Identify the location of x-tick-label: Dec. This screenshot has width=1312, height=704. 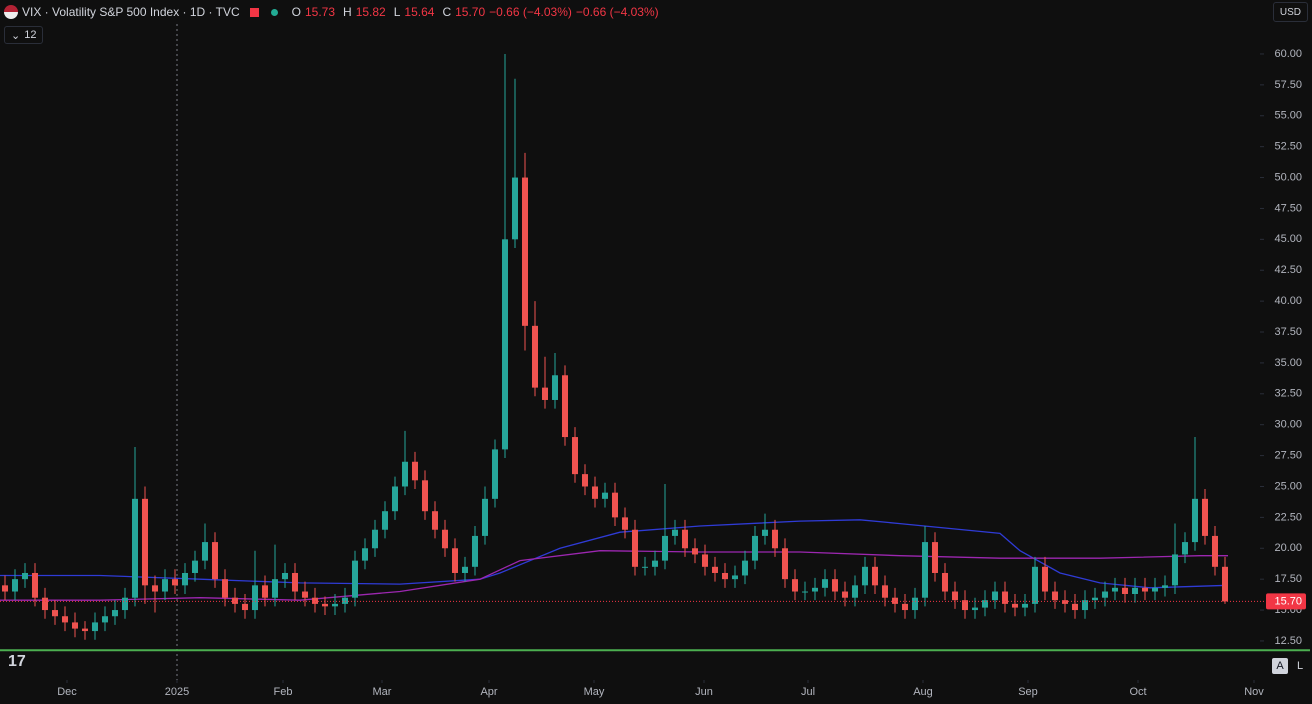
(67, 692).